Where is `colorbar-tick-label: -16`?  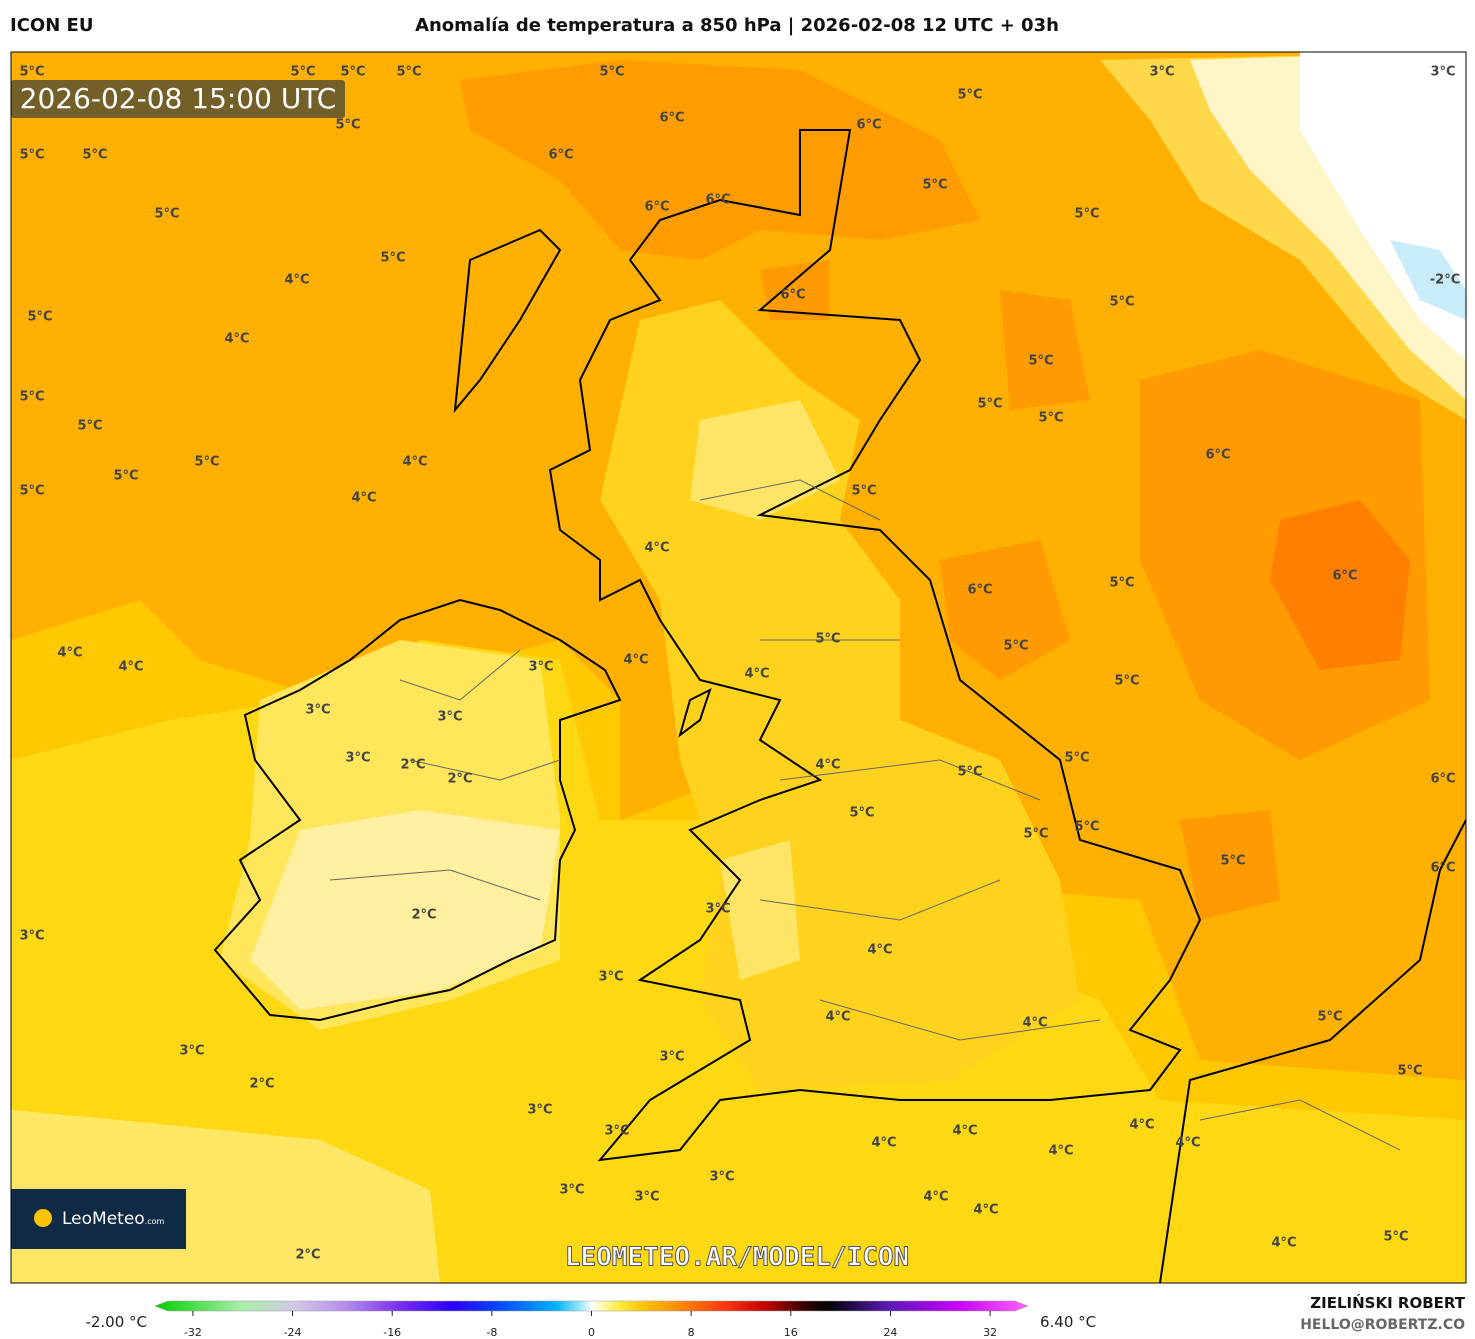
colorbar-tick-label: -16 is located at coordinates (392, 1332).